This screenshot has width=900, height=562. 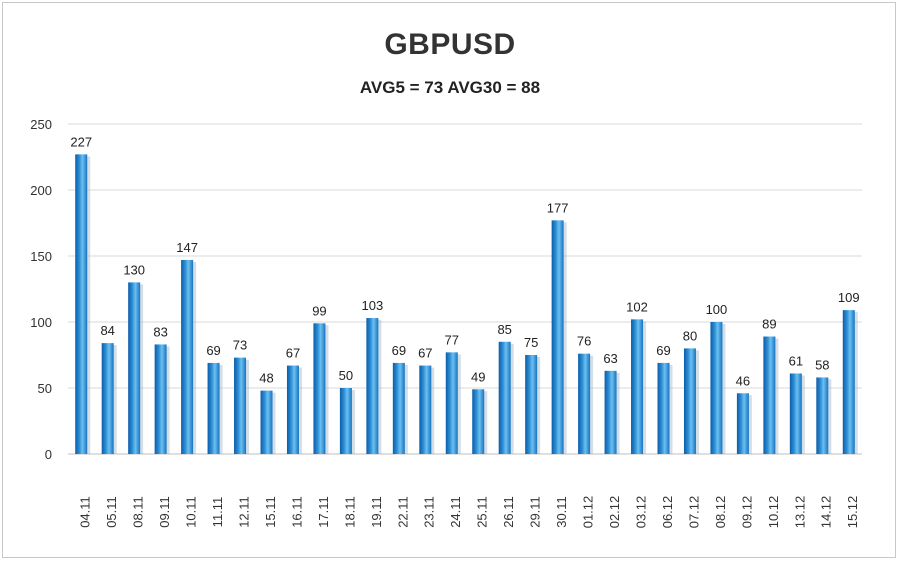 I want to click on x-tick-label: 22.11, so click(x=402, y=512).